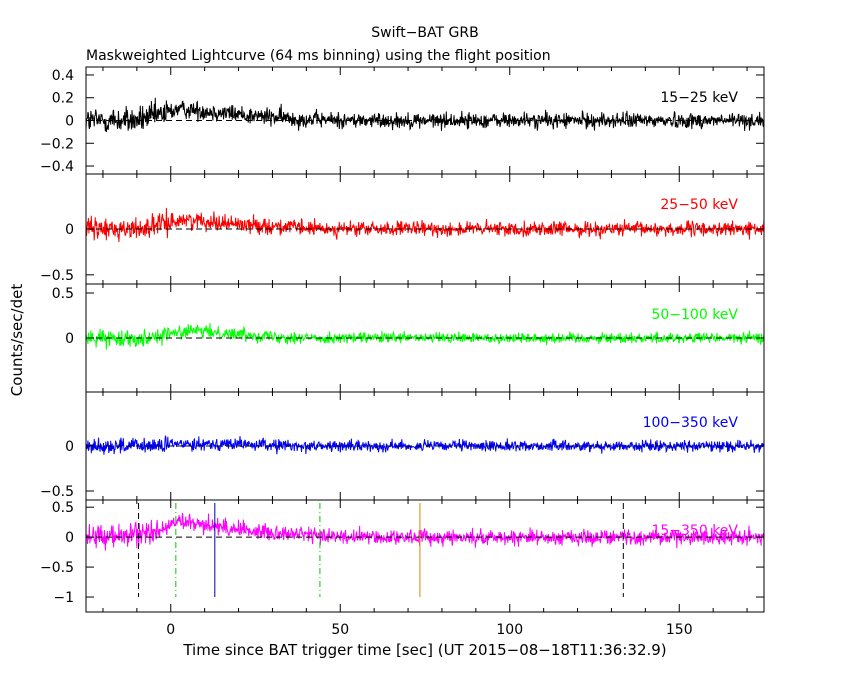 This screenshot has width=850, height=680. I want to click on panel-frame, so click(425, 556).